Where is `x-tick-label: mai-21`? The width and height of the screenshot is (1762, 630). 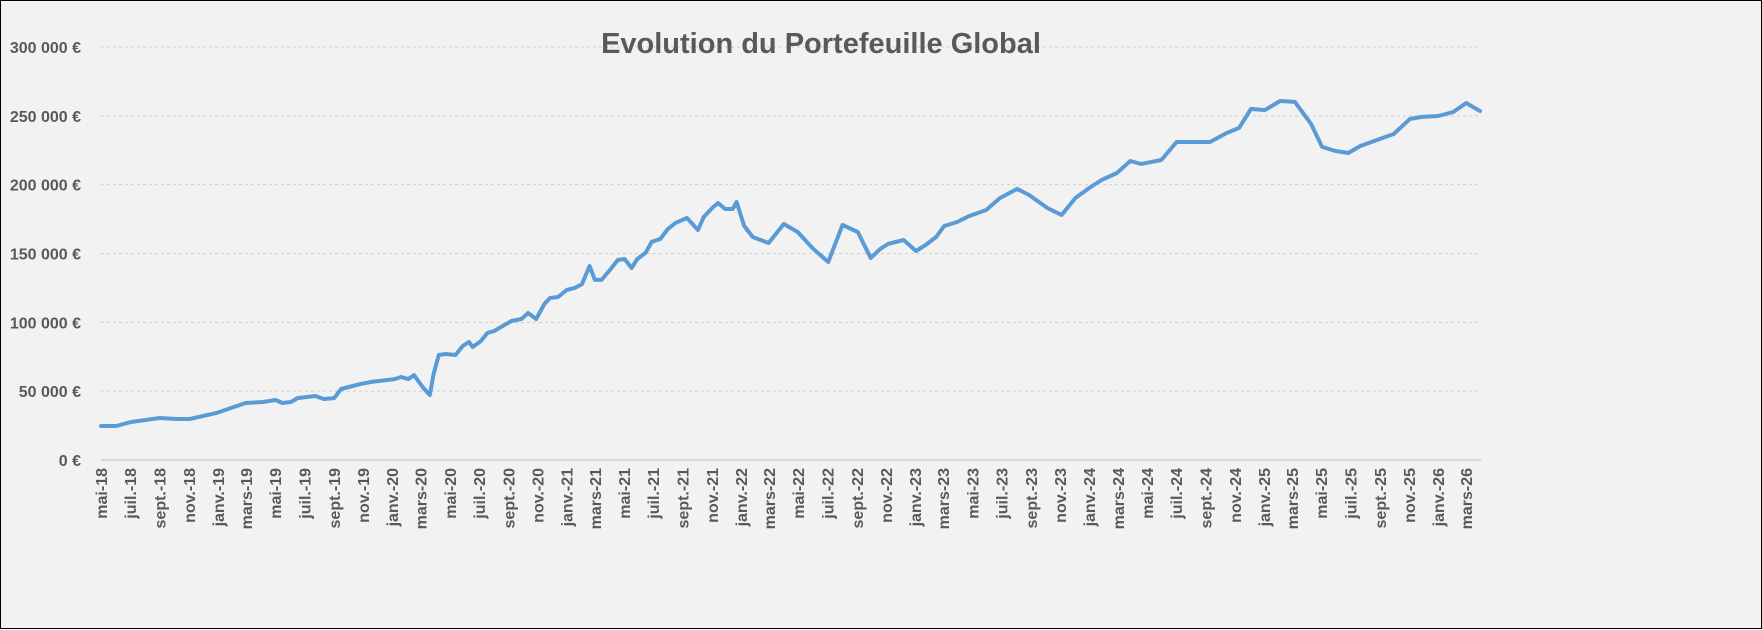 x-tick-label: mai-21 is located at coordinates (625, 493).